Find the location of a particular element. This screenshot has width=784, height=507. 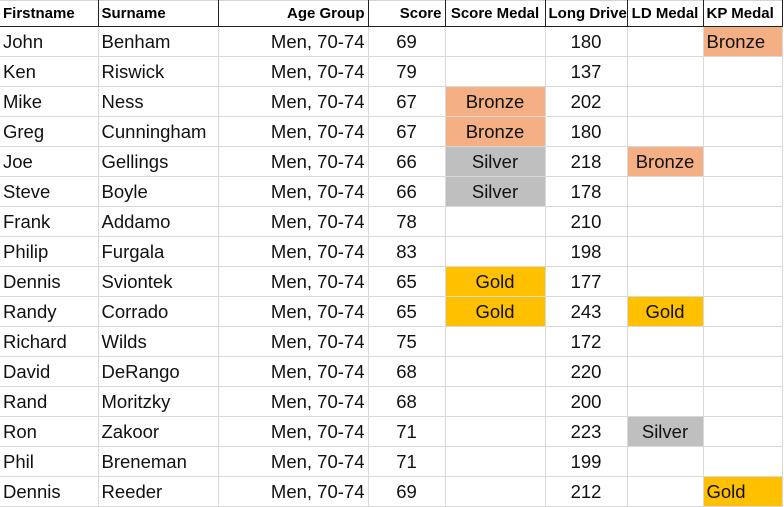

cell-score: 66 is located at coordinates (407, 161).